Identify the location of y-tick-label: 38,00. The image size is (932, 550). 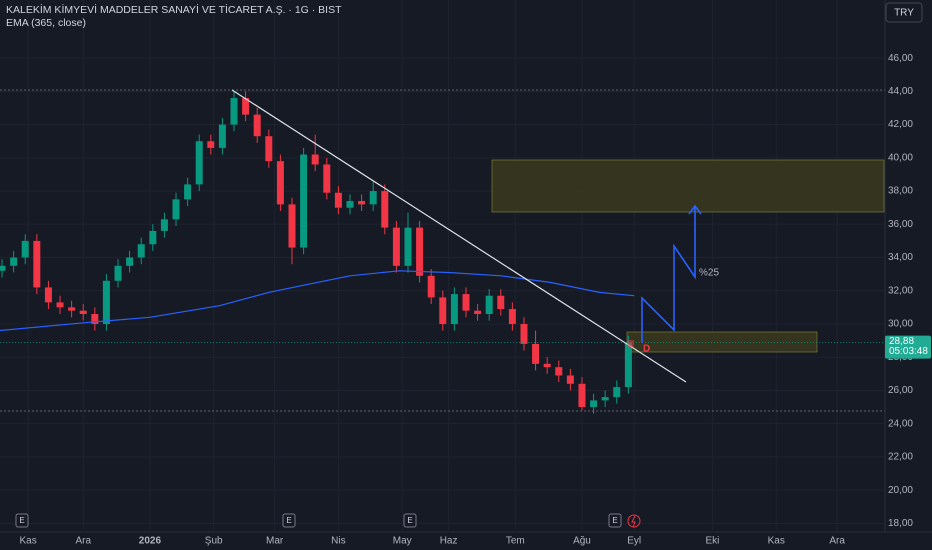
(900, 191).